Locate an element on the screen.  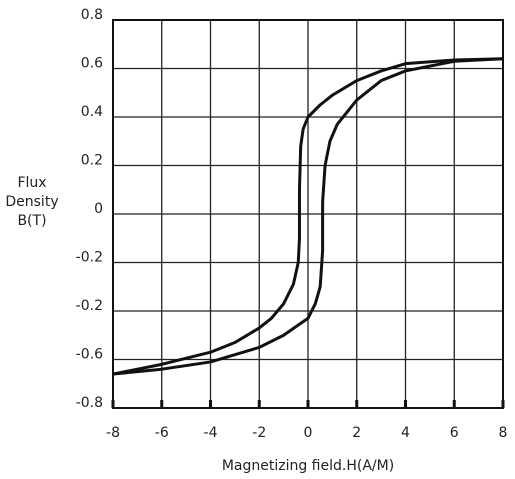
y-tick-label: 0.6 is located at coordinates (92, 64).